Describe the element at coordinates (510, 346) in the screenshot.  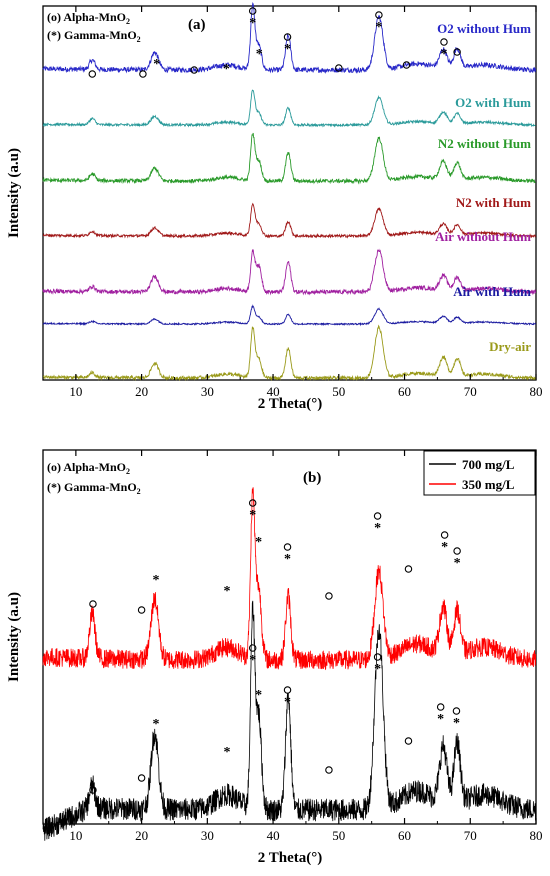
I see `series-label: Dry-air` at that location.